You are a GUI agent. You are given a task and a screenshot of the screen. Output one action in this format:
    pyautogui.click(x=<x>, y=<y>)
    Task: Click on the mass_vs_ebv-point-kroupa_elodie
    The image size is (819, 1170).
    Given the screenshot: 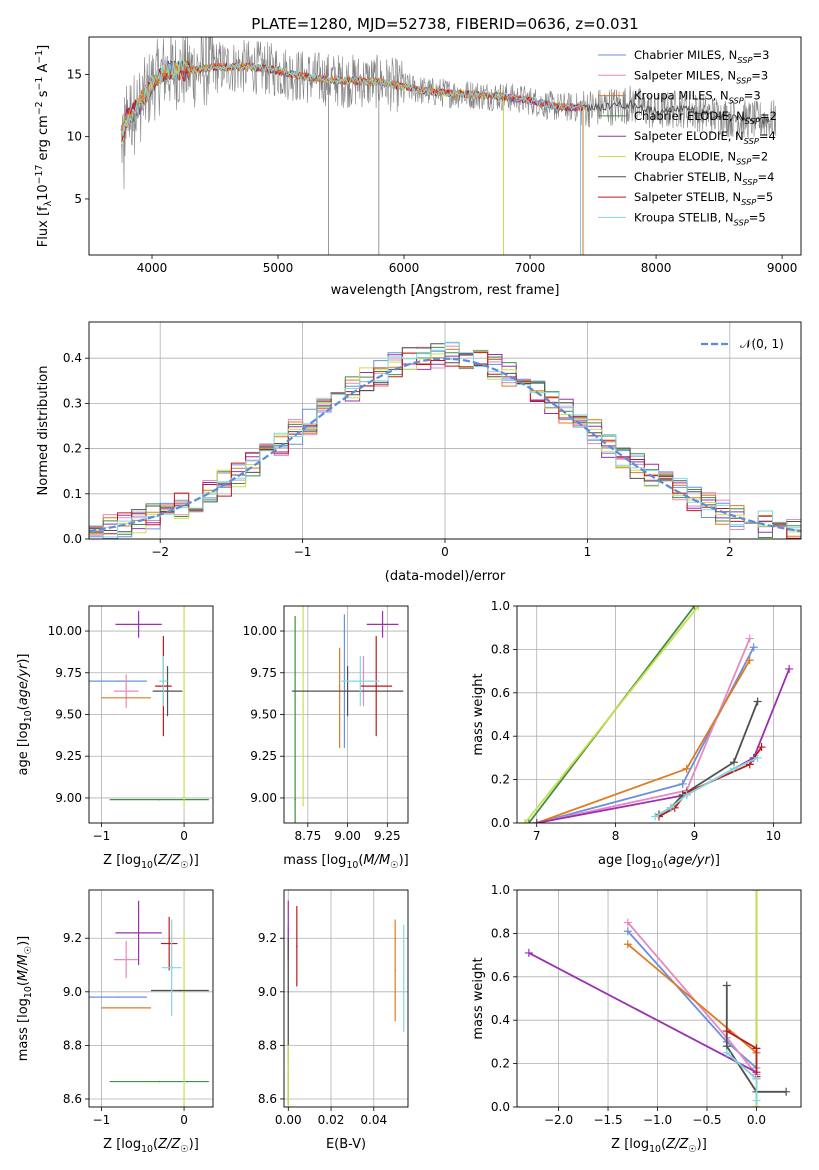 What is the action you would take?
    pyautogui.click(x=288, y=1067)
    